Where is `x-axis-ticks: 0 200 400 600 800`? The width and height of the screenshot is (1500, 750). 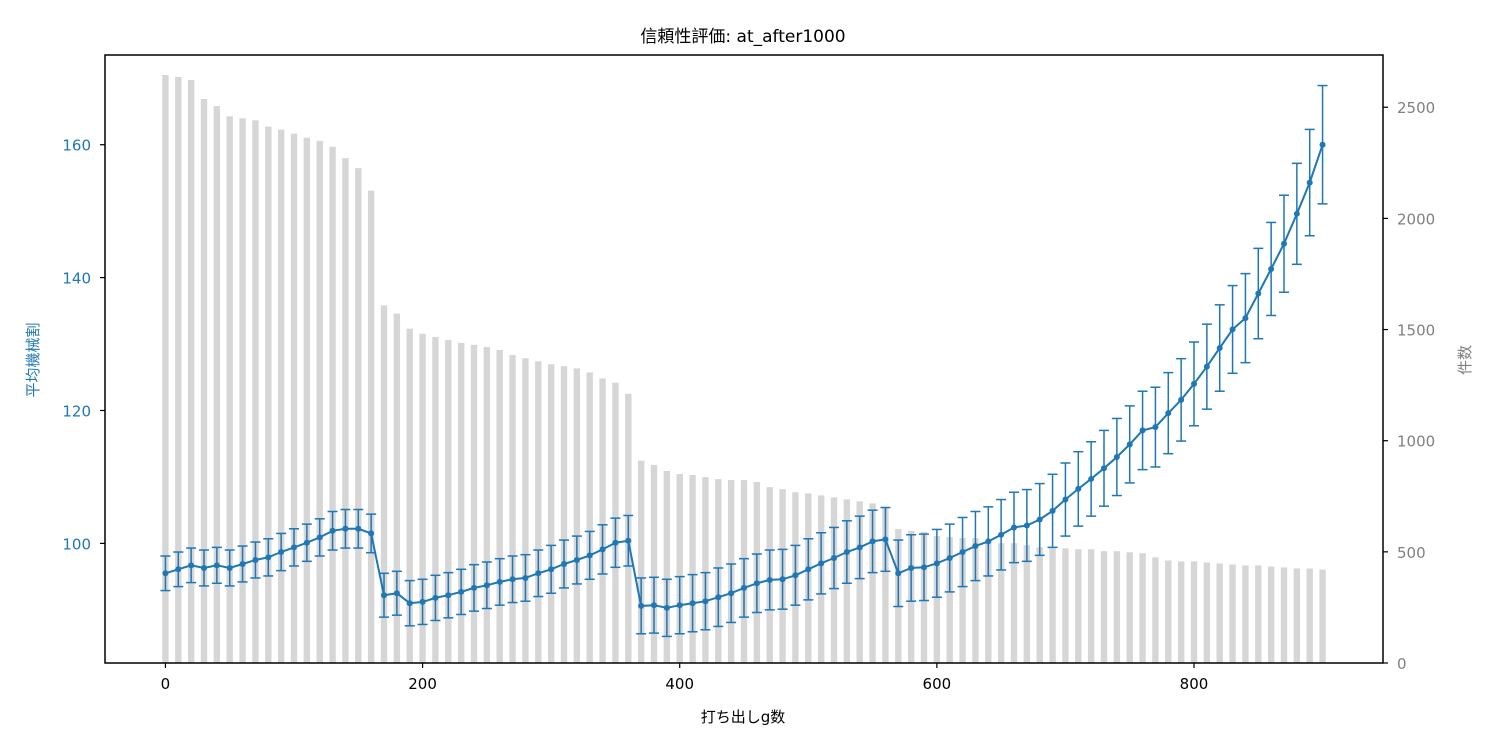
x-axis-ticks: 0 200 400 600 800 is located at coordinates (685, 678).